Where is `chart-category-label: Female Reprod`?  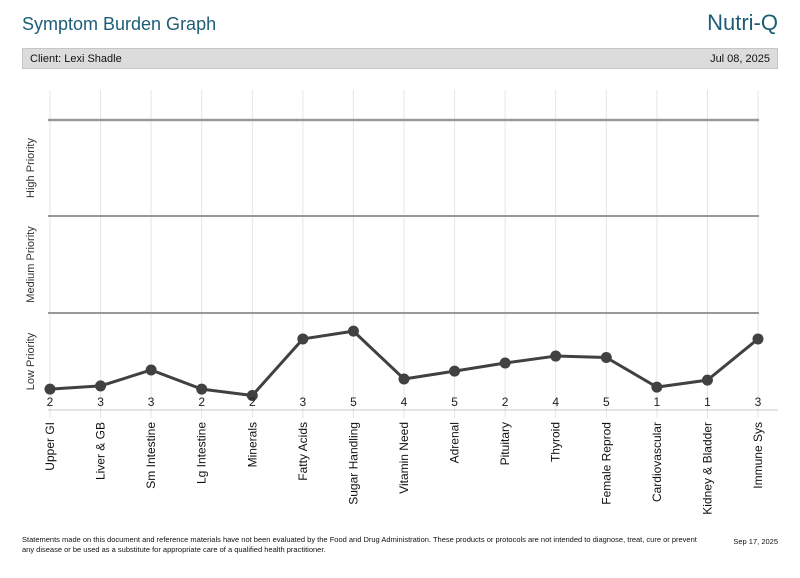 chart-category-label: Female Reprod is located at coordinates (606, 463).